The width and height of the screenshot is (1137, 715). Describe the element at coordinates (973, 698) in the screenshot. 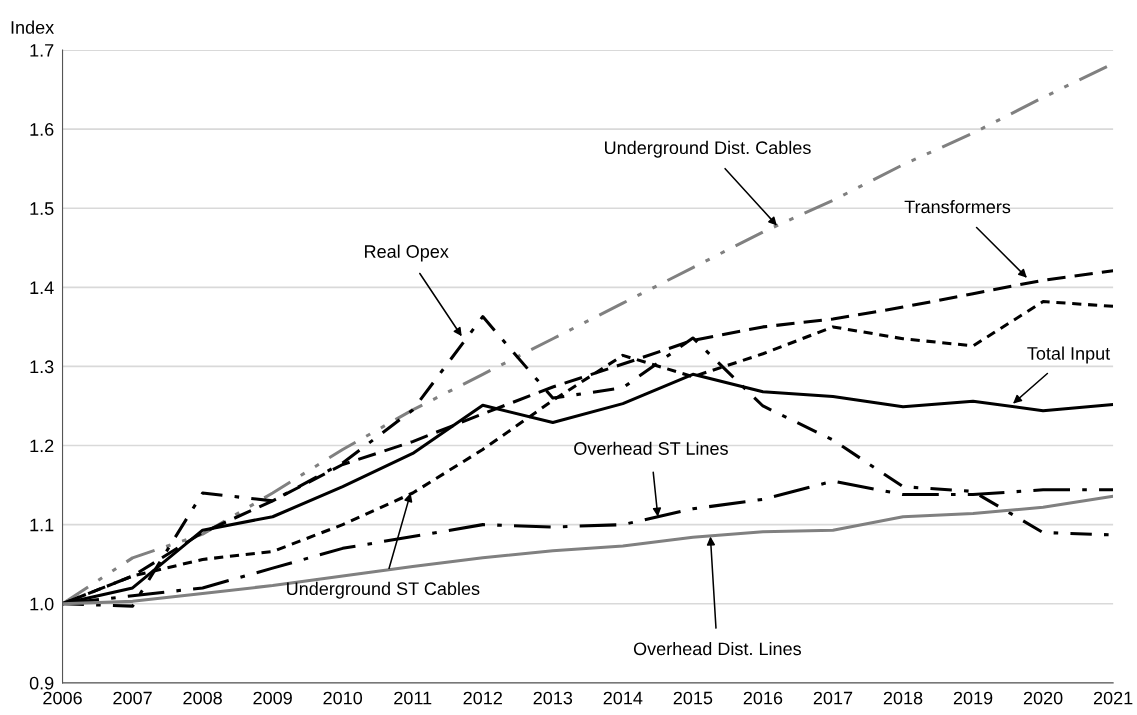

I see `x-tick-label: 2019` at that location.